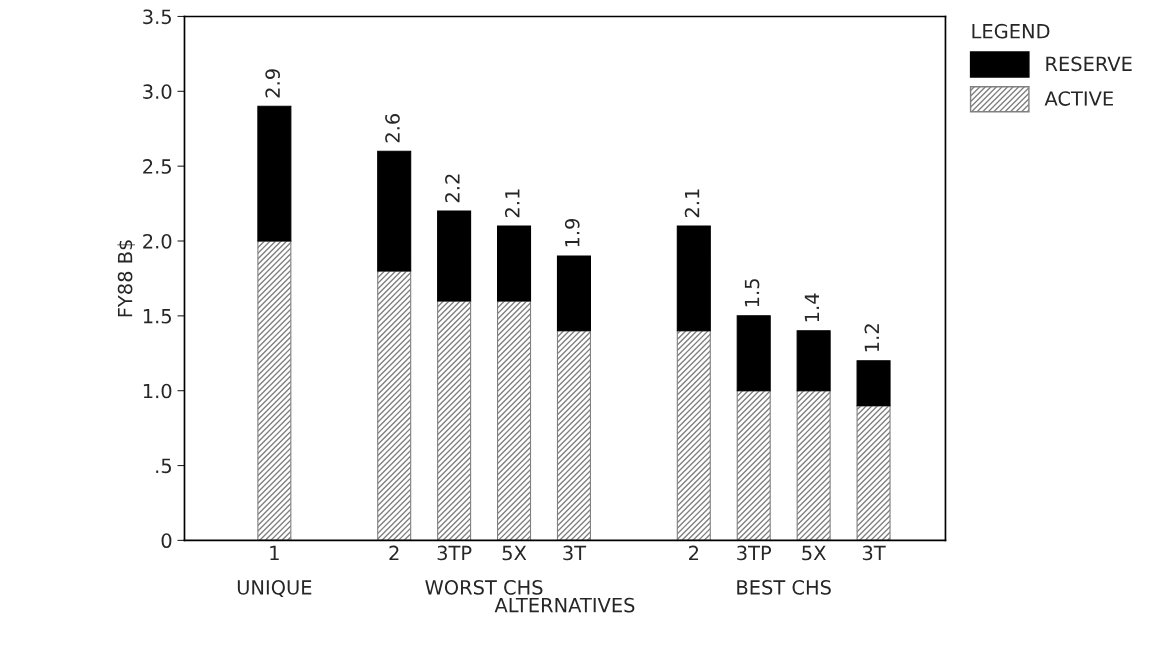  Describe the element at coordinates (572, 232) in the screenshot. I see `total-label: 1.9` at that location.